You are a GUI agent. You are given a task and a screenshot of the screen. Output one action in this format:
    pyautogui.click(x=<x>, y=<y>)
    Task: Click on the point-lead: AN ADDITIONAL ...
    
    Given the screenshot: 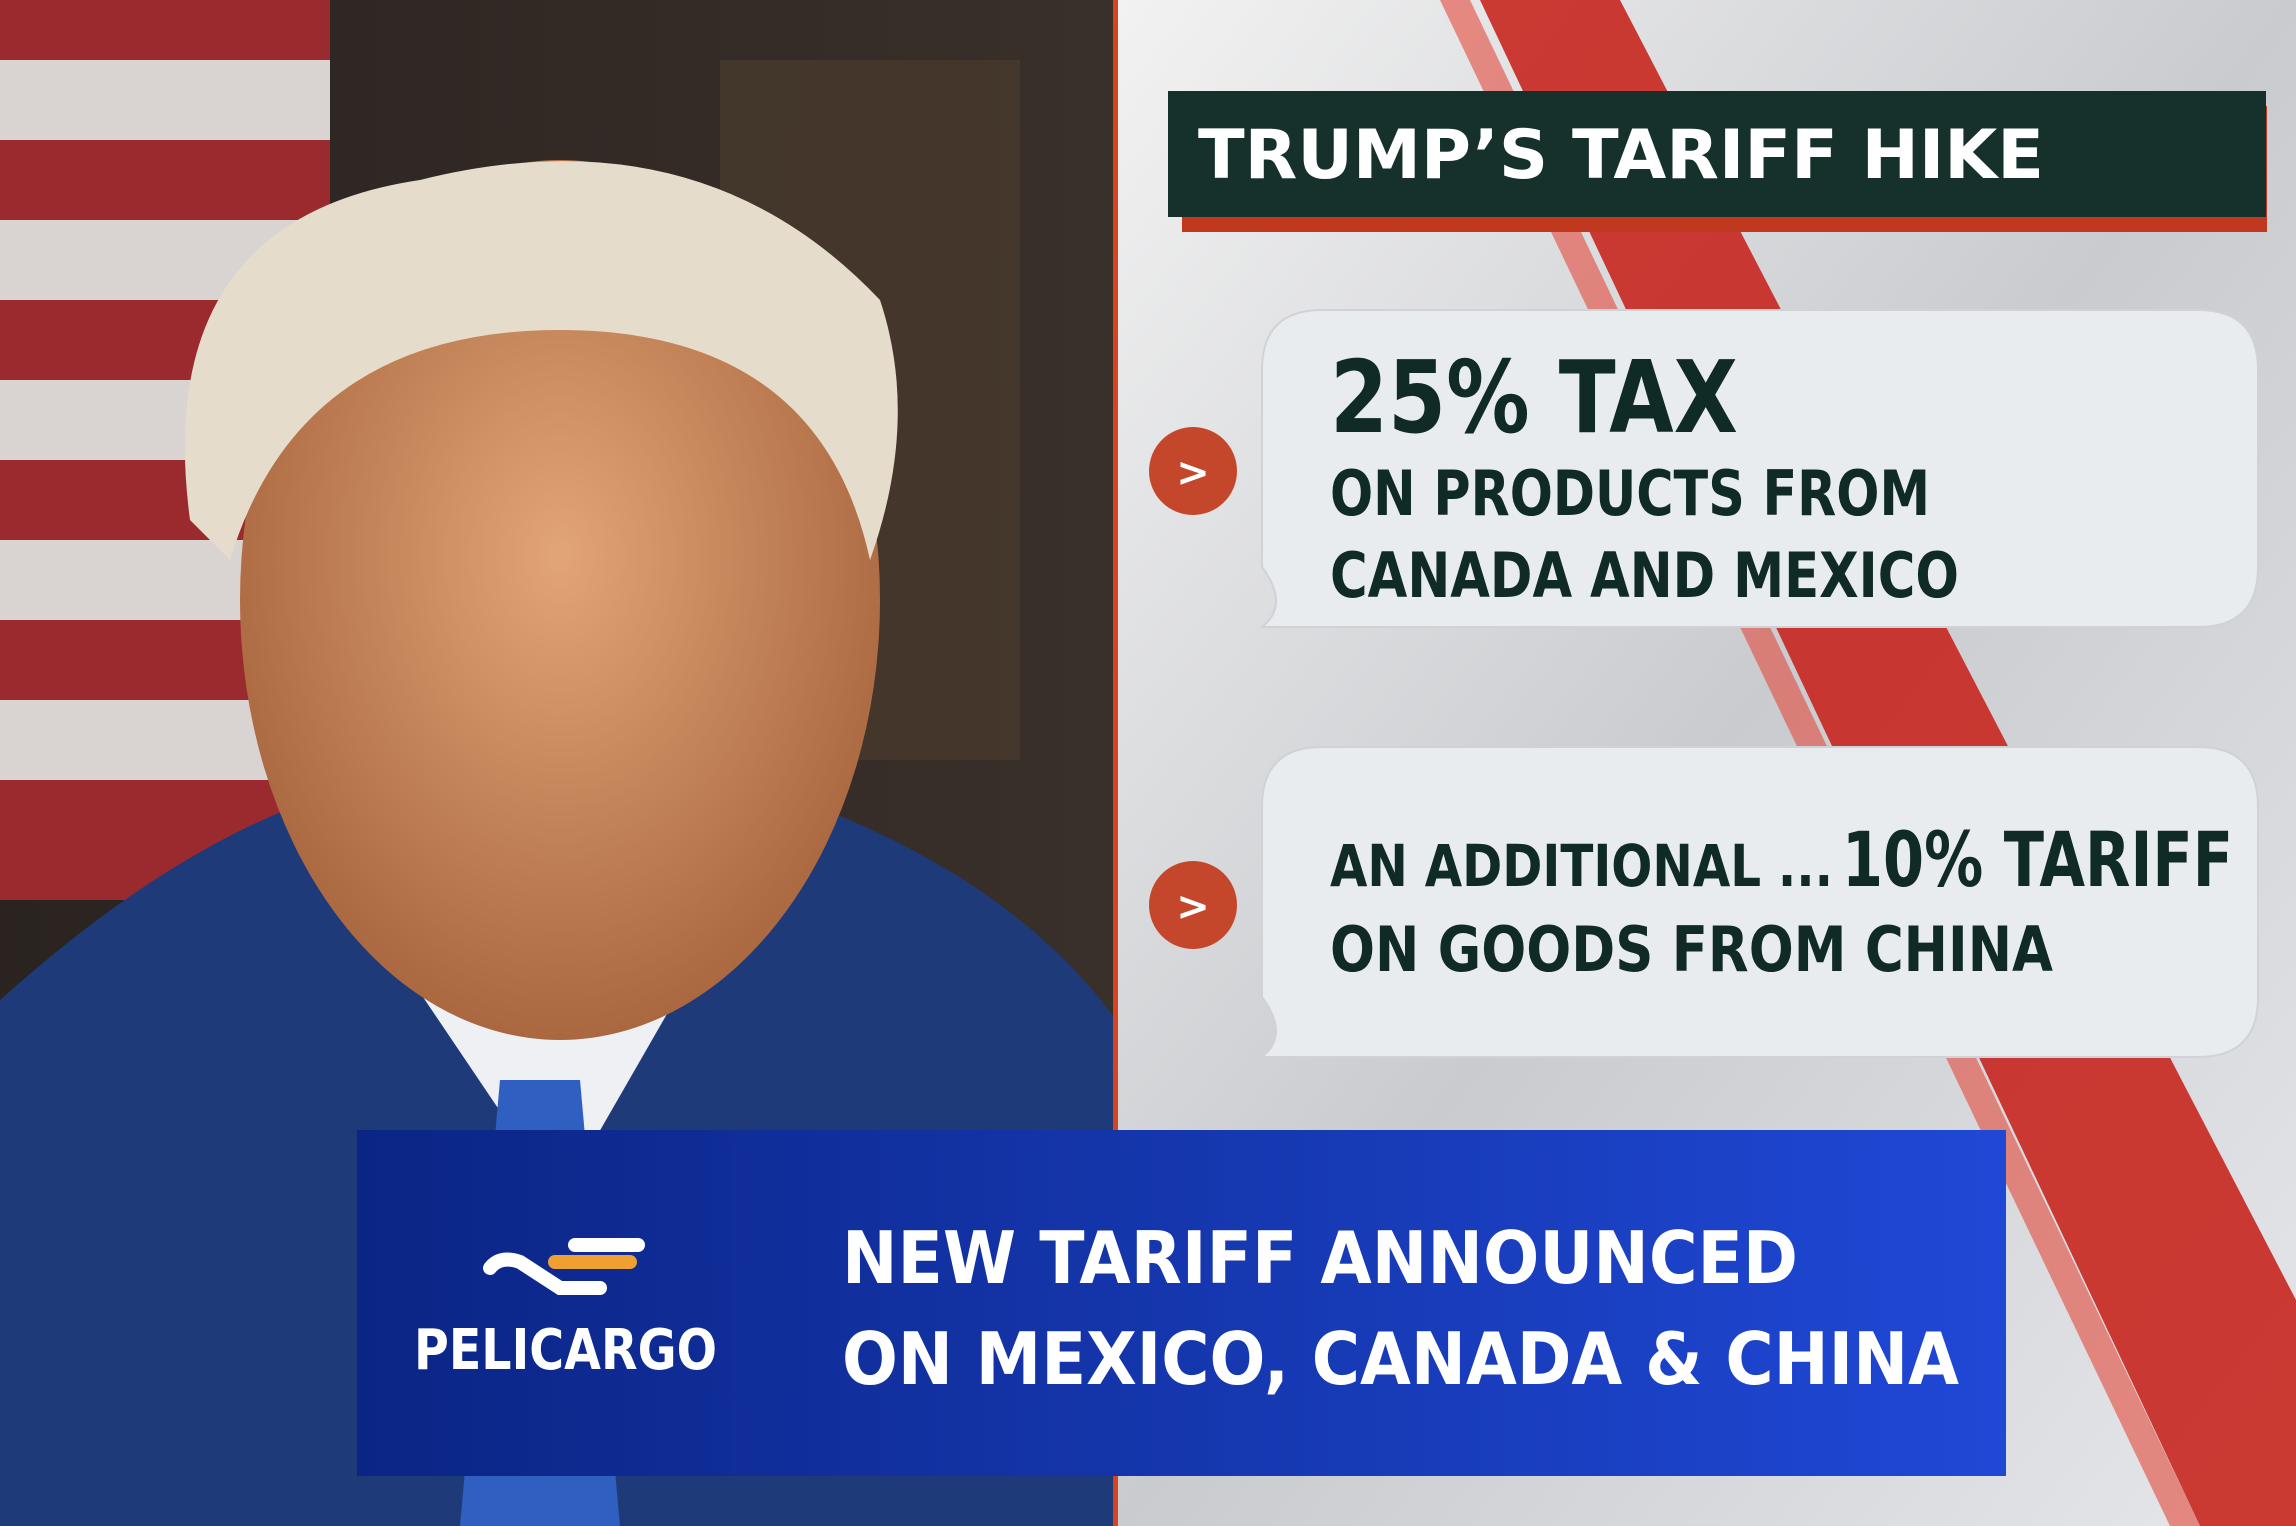 What is the action you would take?
    pyautogui.click(x=1581, y=866)
    